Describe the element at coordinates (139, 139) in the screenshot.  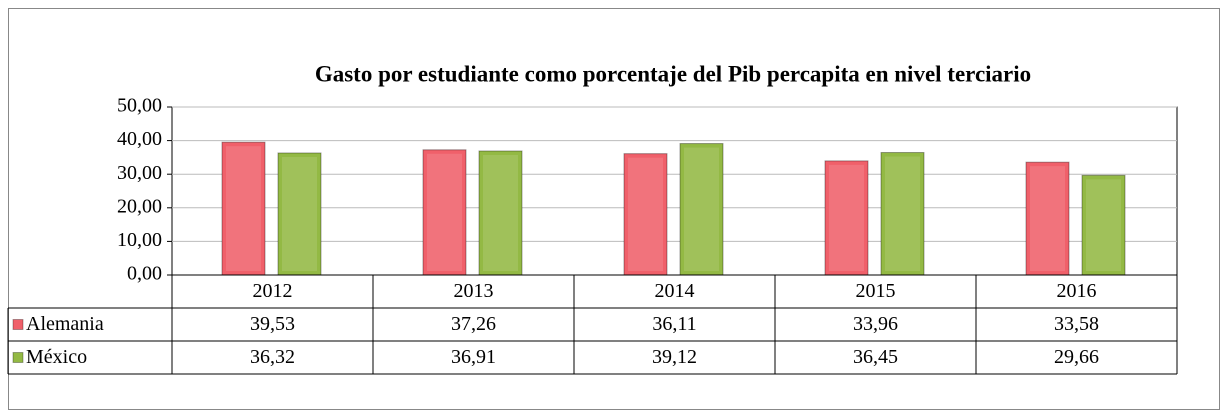
I see `y-tick-label: 40,00` at that location.